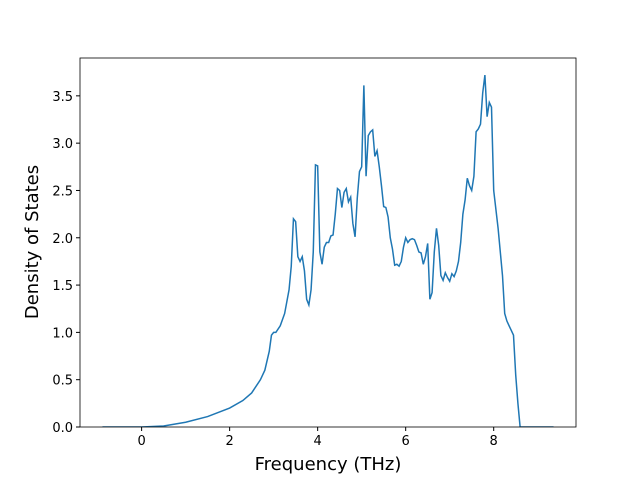  Describe the element at coordinates (494, 441) in the screenshot. I see `x-tick-label: 8` at that location.